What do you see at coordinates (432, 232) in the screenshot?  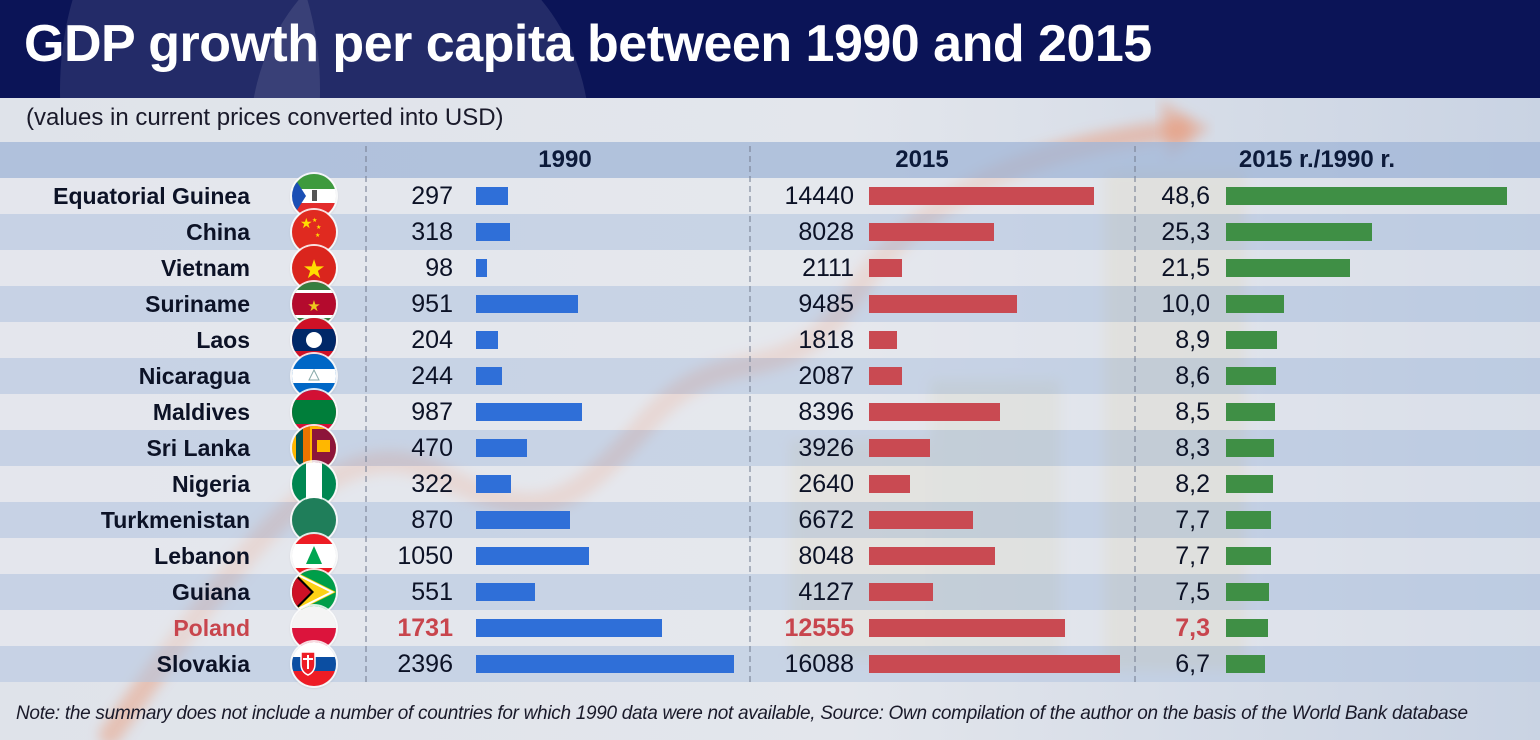 I see `data-label: 318` at bounding box center [432, 232].